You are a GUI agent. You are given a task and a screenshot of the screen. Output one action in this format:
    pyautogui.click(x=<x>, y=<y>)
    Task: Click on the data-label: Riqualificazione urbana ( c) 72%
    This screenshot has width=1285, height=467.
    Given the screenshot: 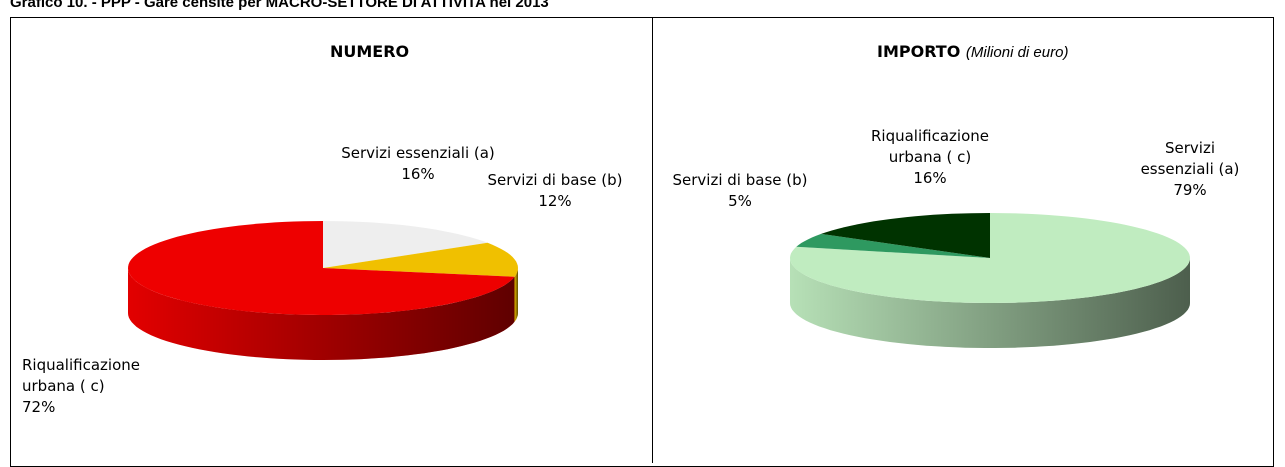 What is the action you would take?
    pyautogui.click(x=109, y=386)
    